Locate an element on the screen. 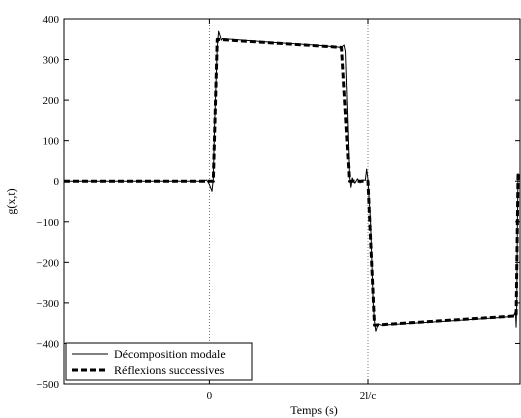 The height and width of the screenshot is (418, 521). x-tick-label: 2l/c is located at coordinates (368, 396).